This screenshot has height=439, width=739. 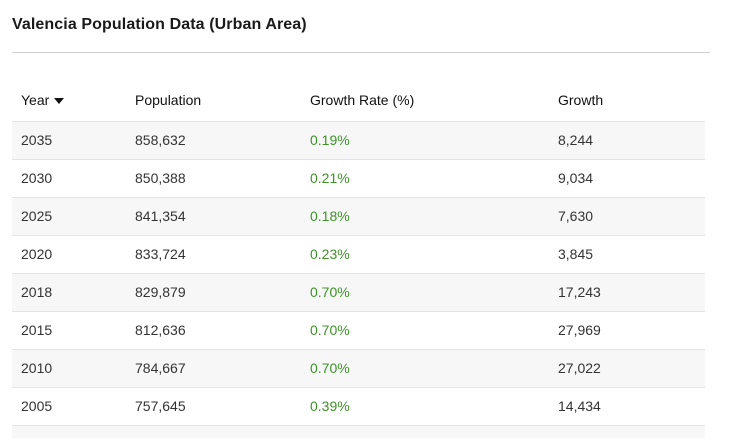 What do you see at coordinates (160, 330) in the screenshot?
I see `population-cell: 812,636` at bounding box center [160, 330].